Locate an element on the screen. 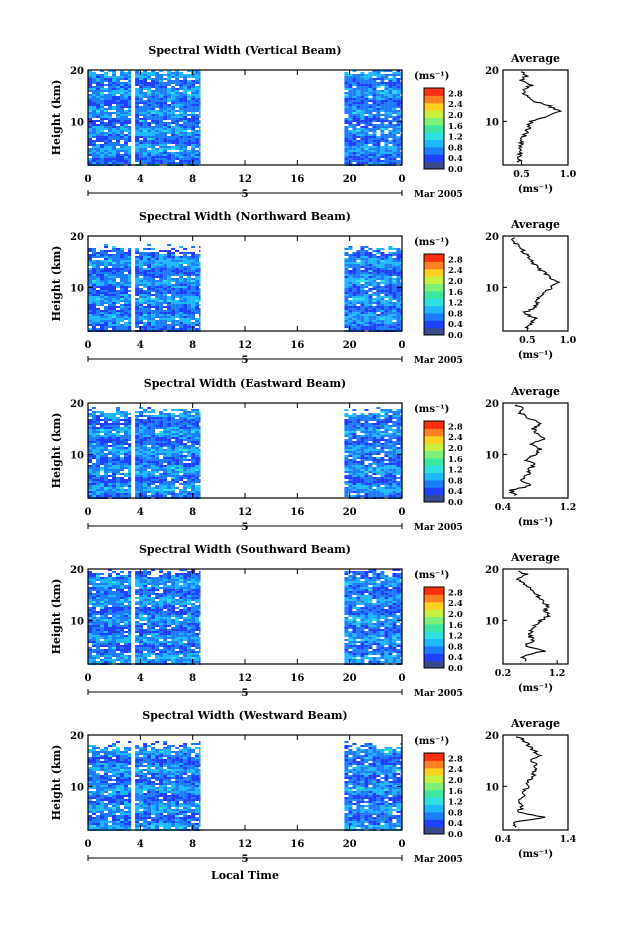  average-x-tick-label: 1.0 is located at coordinates (568, 174).